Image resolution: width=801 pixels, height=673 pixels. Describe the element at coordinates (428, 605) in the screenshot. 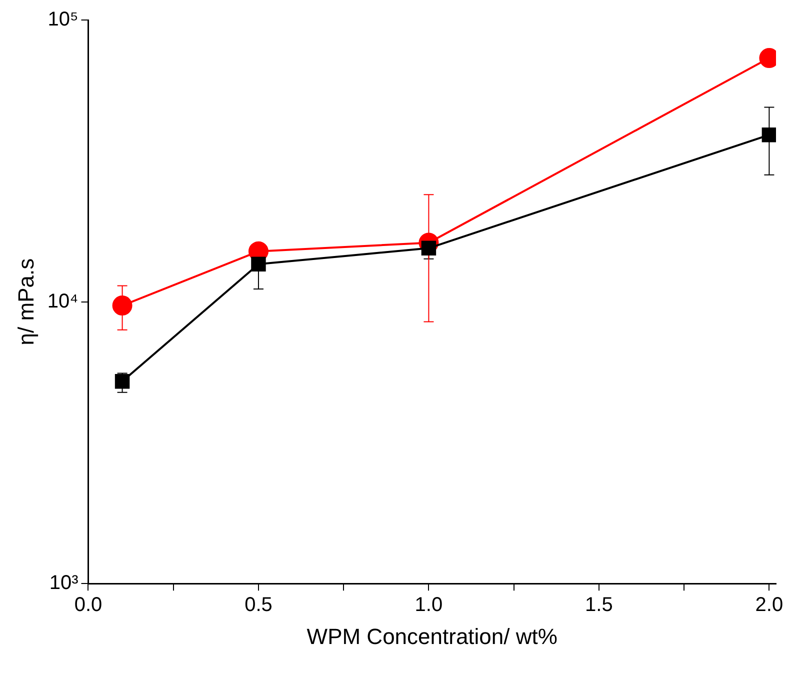

I see `x-tick-label: 1.0` at that location.